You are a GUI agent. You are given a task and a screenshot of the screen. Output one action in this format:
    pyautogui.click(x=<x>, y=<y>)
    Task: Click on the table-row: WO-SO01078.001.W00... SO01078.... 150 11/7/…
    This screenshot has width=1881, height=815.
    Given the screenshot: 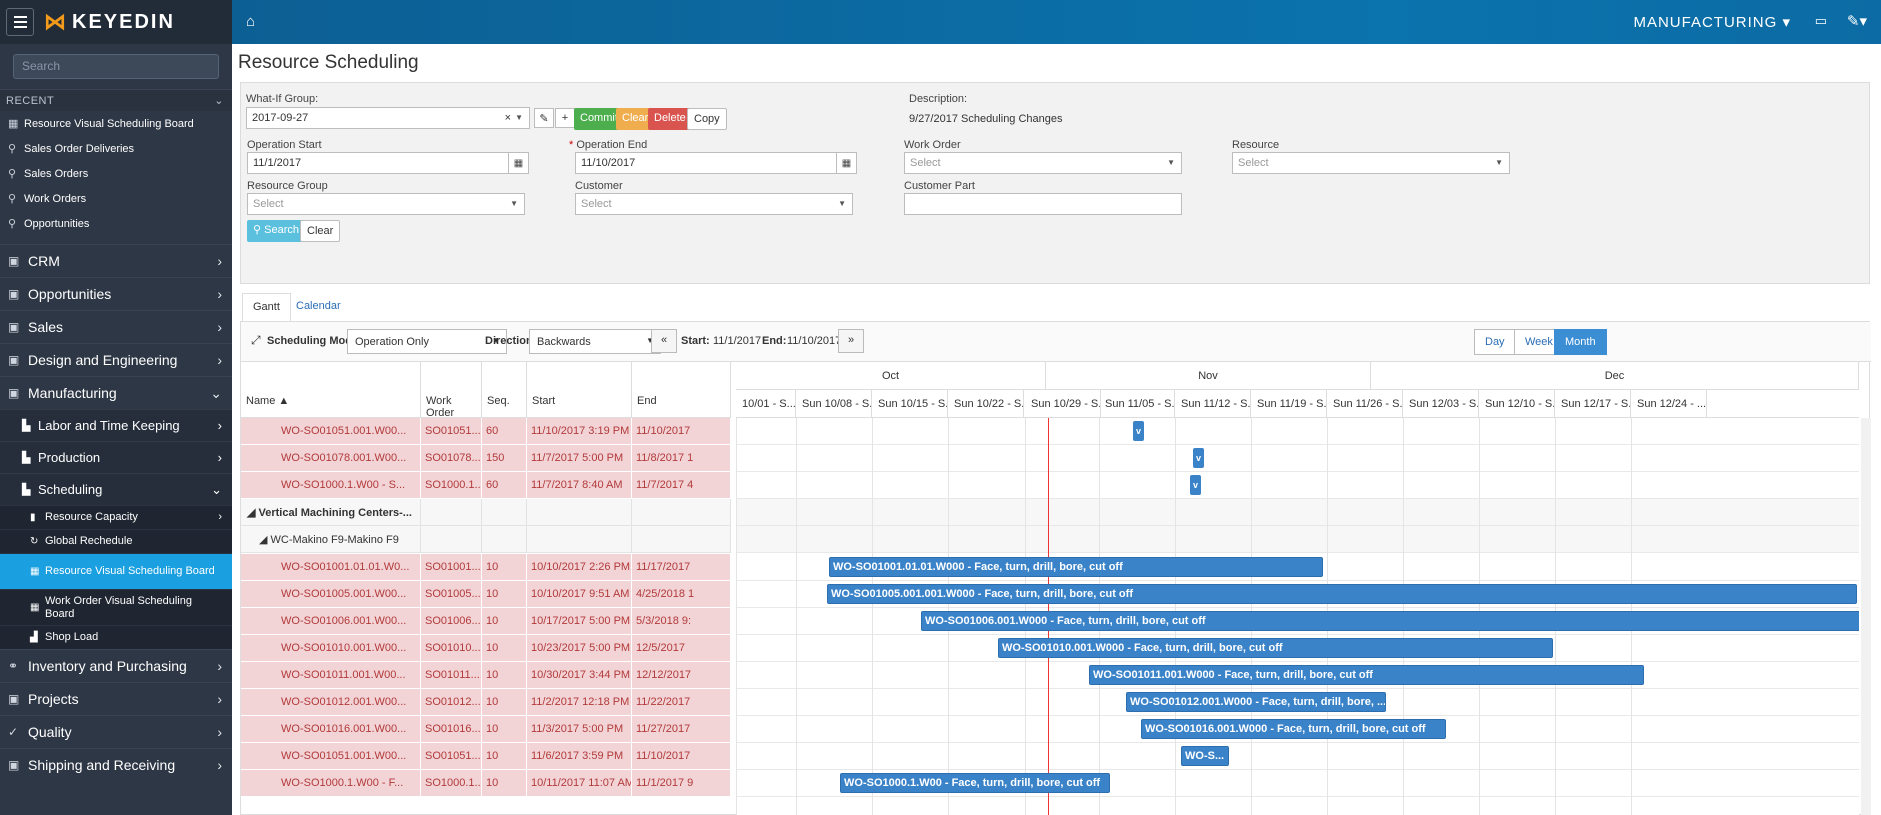 What is the action you would take?
    pyautogui.click(x=486, y=459)
    